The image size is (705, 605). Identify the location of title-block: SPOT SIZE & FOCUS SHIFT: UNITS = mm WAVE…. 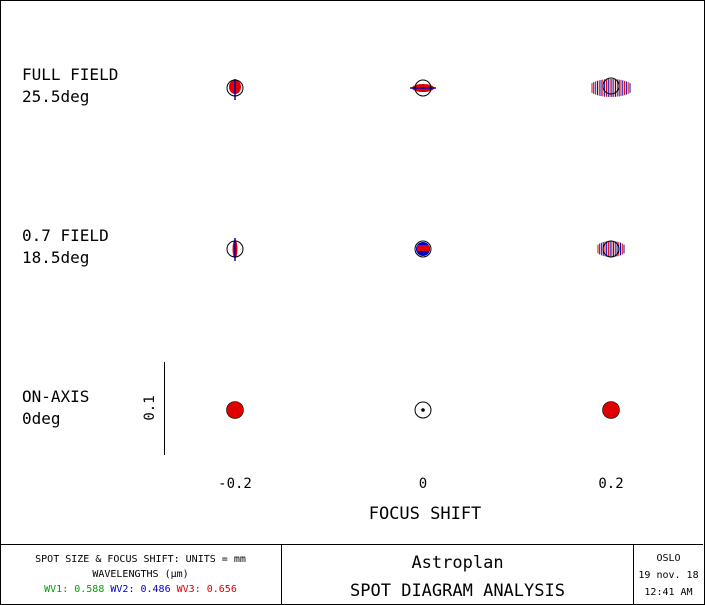
(351, 574).